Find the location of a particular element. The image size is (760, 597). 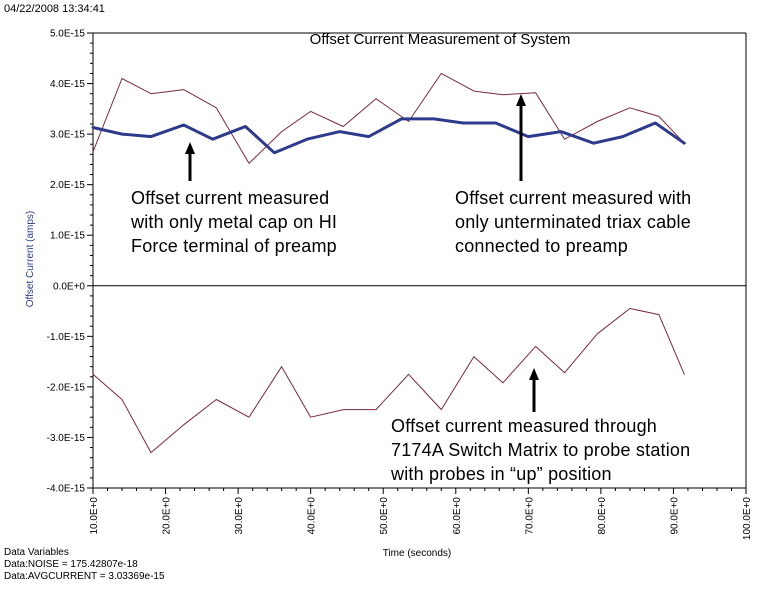

chart-title: Offset Current Measurement of System is located at coordinates (440, 39).